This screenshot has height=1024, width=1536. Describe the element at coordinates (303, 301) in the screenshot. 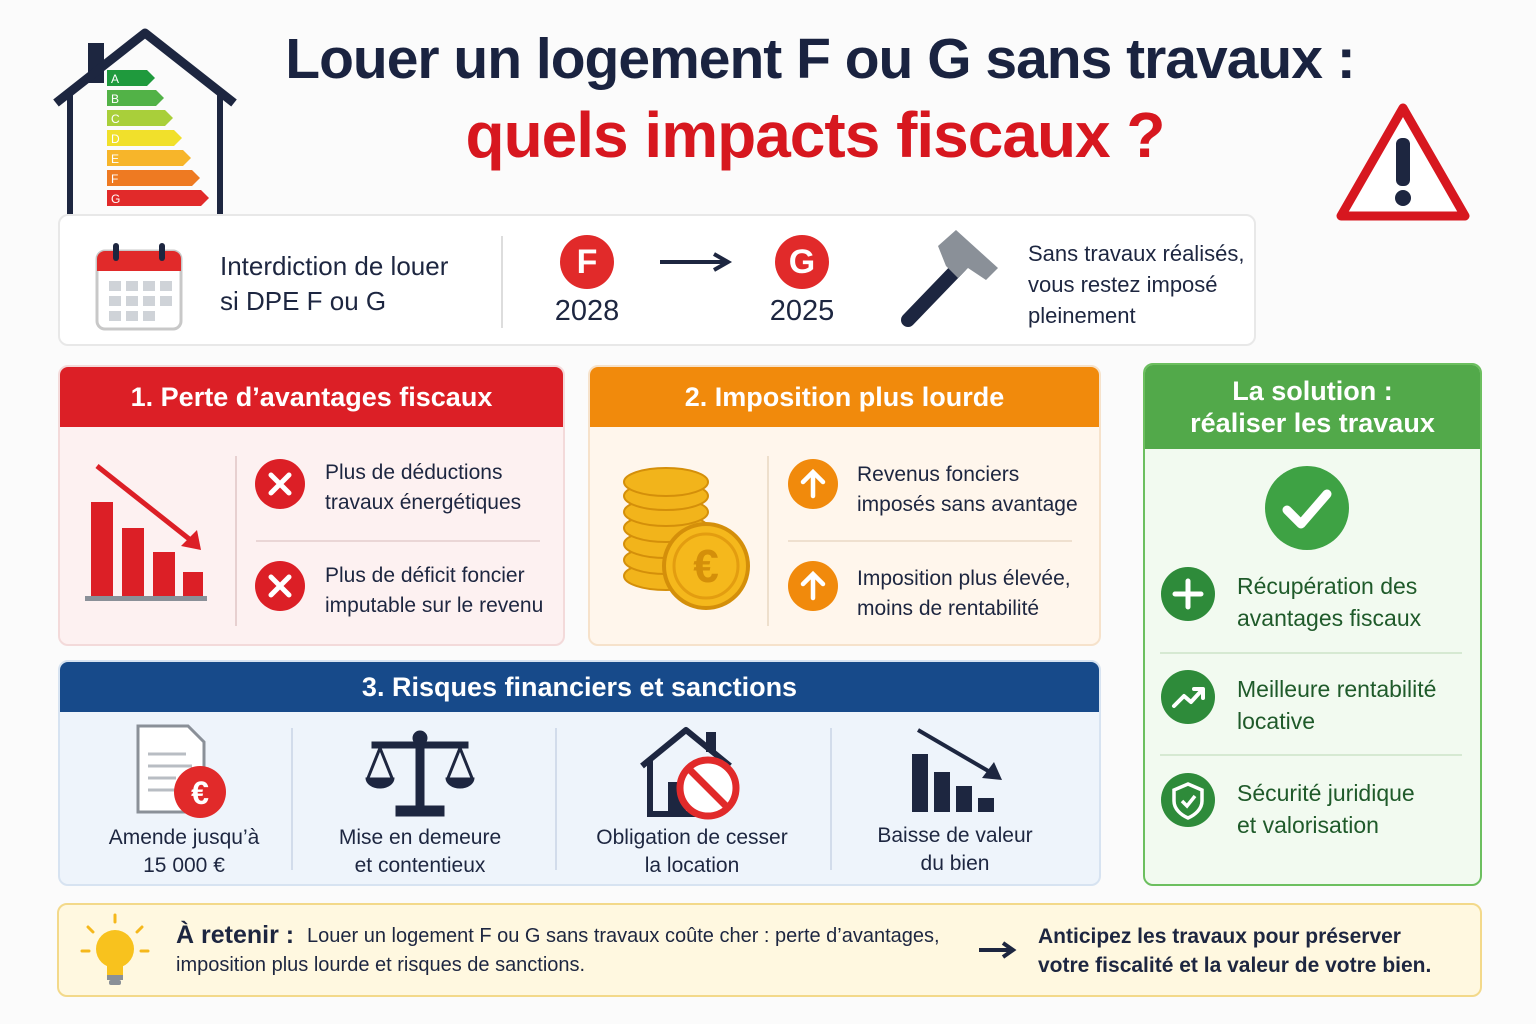

I see `ban-line: si DPE F ou G` at that location.